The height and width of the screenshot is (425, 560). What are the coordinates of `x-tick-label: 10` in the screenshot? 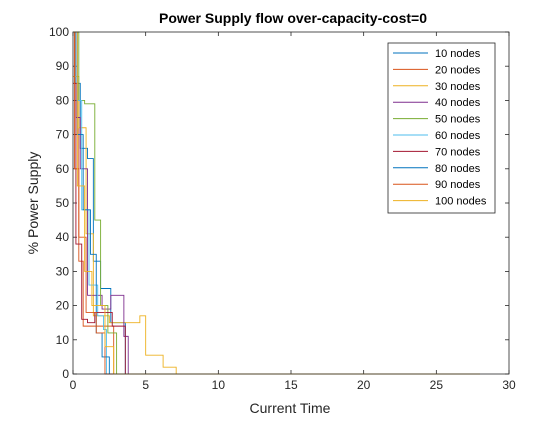 It's located at (219, 385).